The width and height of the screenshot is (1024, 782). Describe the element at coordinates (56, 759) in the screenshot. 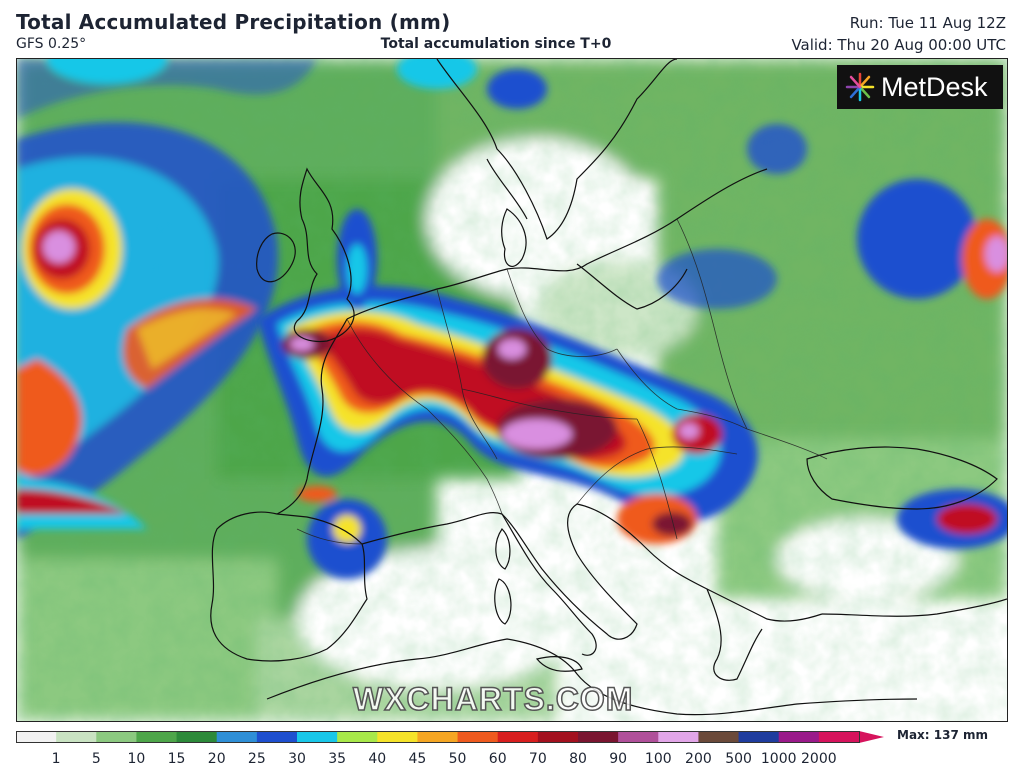

I see `colorbar-tick-label: 1` at that location.